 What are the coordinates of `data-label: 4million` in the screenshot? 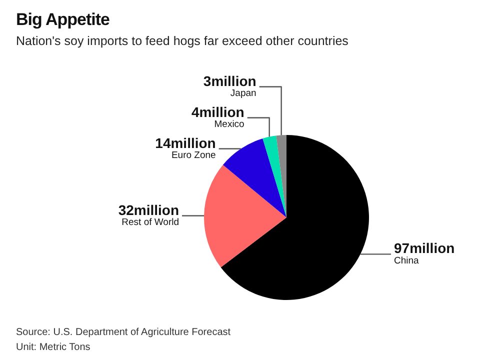 It's located at (217, 112).